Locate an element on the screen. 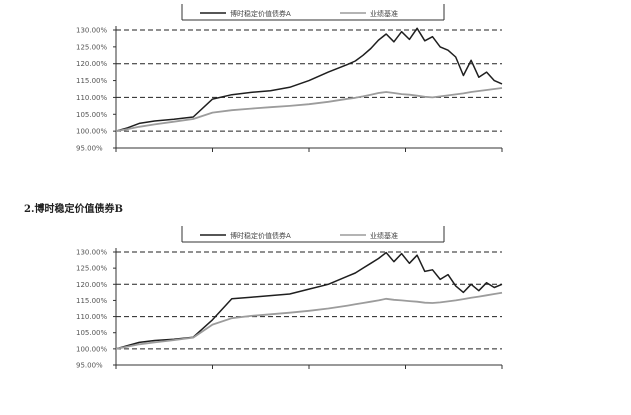  series-line-fund is located at coordinates (309, 300).